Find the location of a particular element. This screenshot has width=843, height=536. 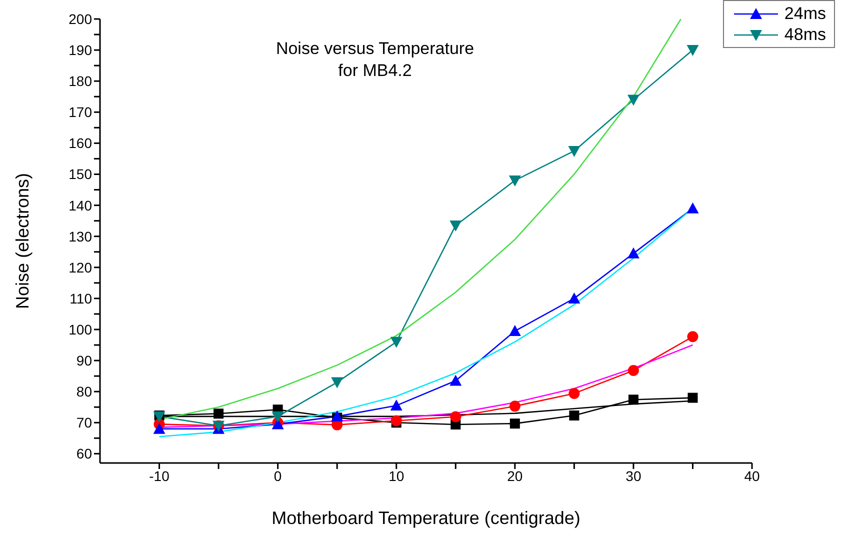

x-tick-label: 20 is located at coordinates (515, 476).